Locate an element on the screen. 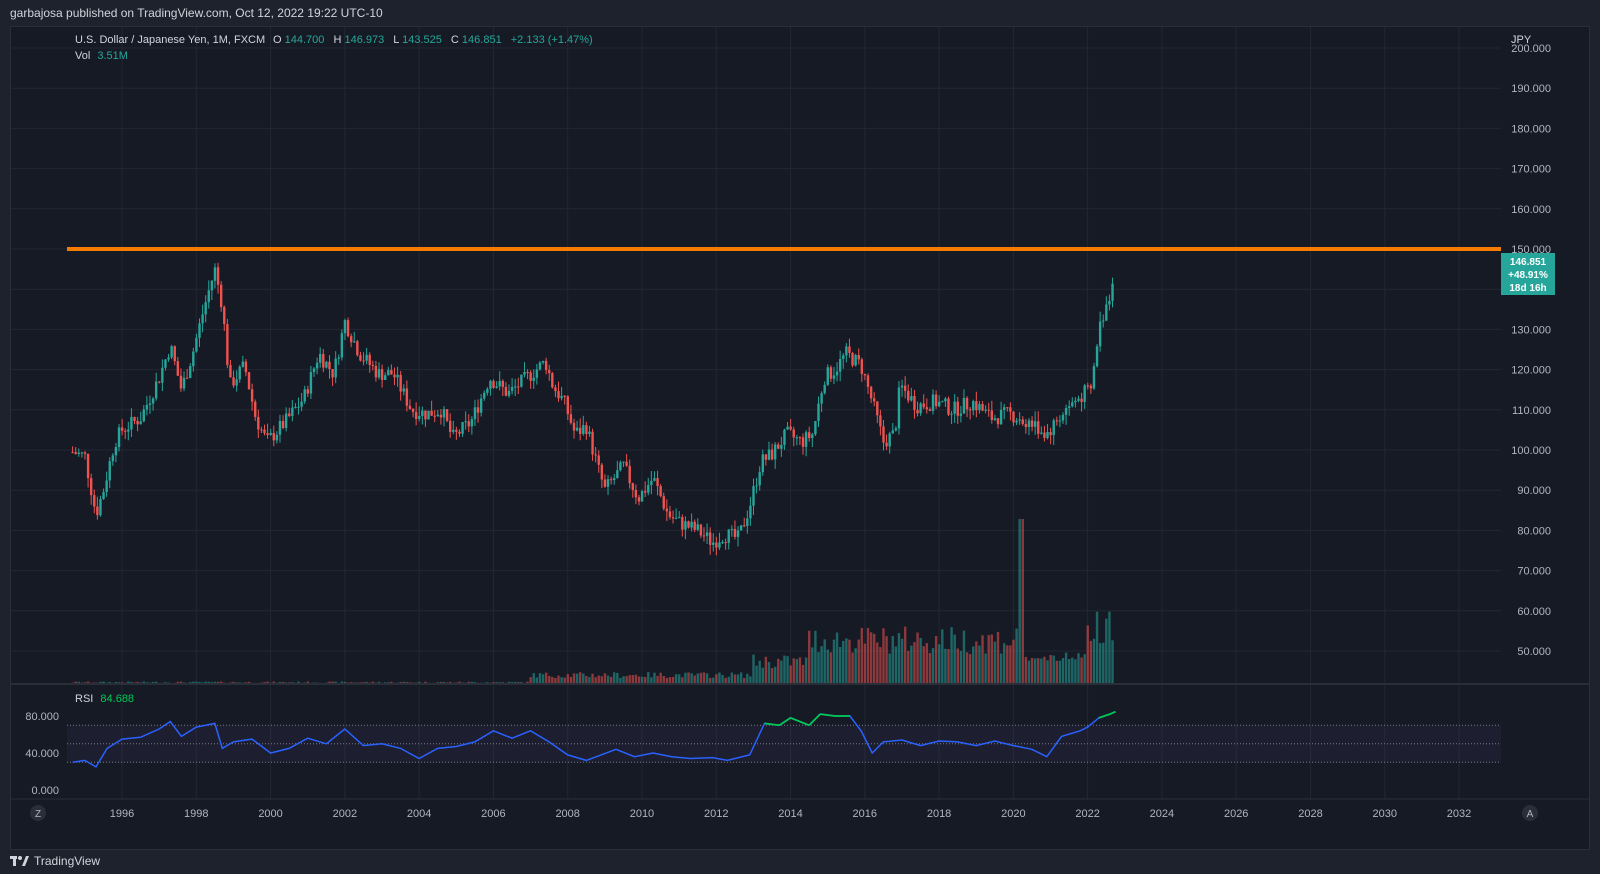 This screenshot has width=1600, height=874. auto-scale-left-button: Z is located at coordinates (38, 813).